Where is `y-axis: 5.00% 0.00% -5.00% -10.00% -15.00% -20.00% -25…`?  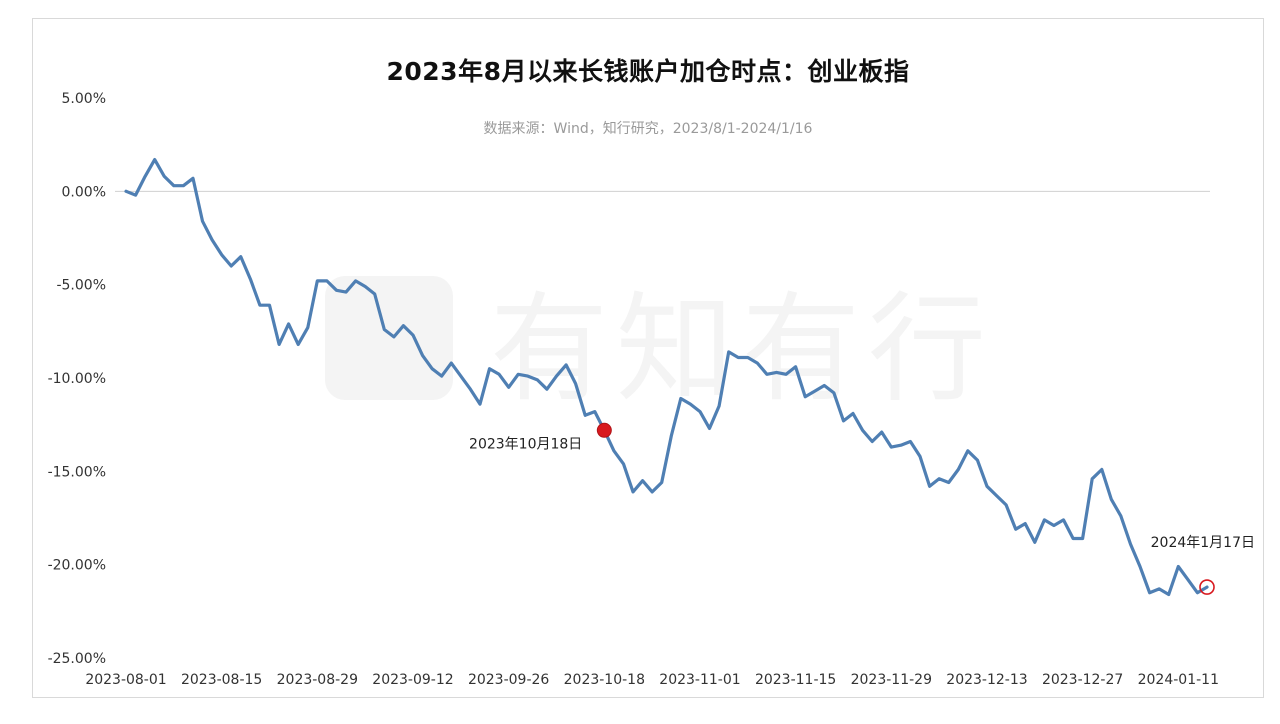 y-axis: 5.00% 0.00% -5.00% -10.00% -15.00% -20.00% -25… is located at coordinates (77, 379).